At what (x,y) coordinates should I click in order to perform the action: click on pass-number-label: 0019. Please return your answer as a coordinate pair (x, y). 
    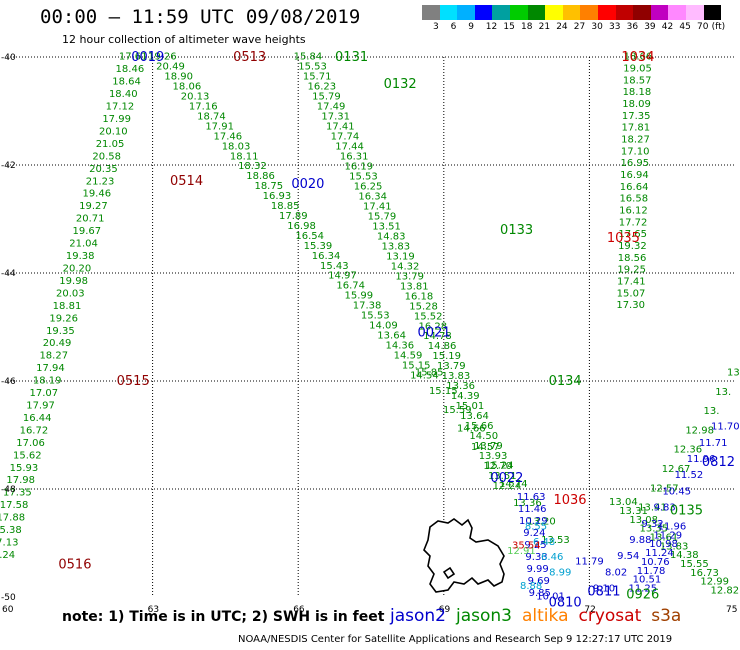
    Looking at the image, I should click on (147, 57).